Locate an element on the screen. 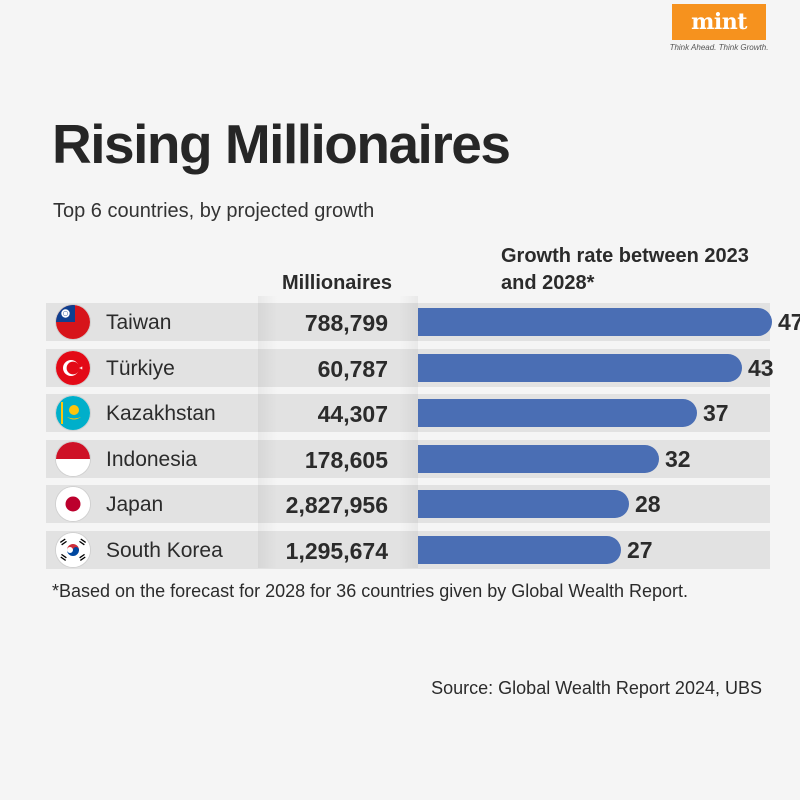 The image size is (800, 800). country-label: Taiwan is located at coordinates (139, 322).